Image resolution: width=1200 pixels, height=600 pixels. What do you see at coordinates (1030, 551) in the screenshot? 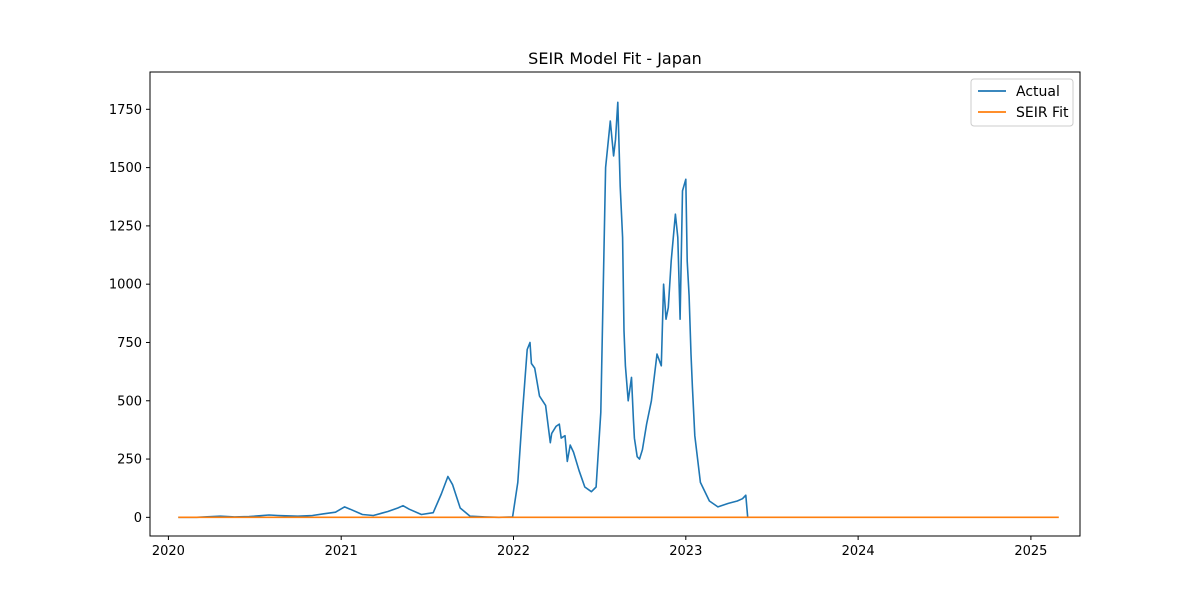
I see `x-tick-label: 2025` at bounding box center [1030, 551].